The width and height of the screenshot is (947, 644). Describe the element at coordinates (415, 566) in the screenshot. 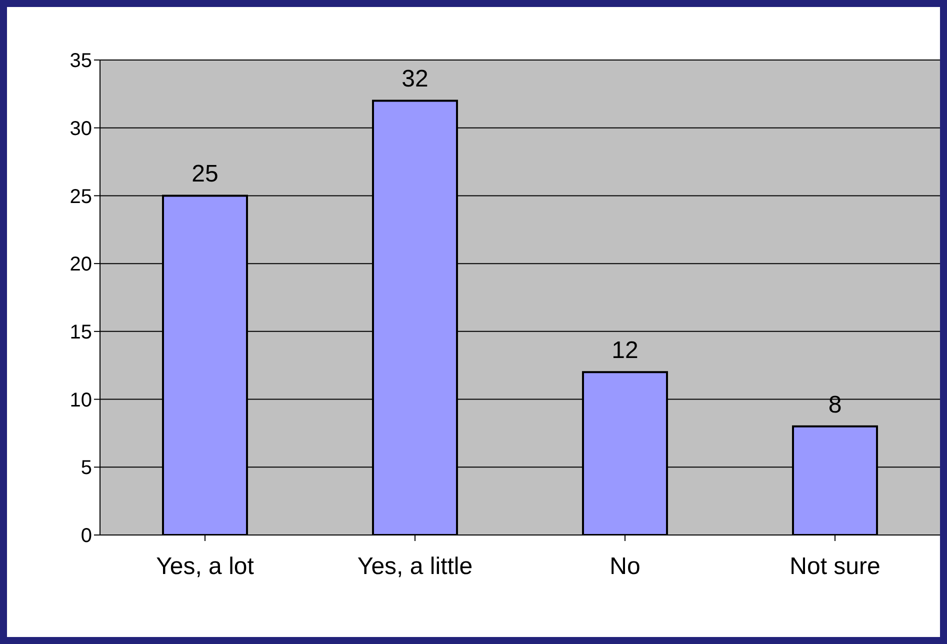

I see `x-tick-label: Yes, a little` at that location.